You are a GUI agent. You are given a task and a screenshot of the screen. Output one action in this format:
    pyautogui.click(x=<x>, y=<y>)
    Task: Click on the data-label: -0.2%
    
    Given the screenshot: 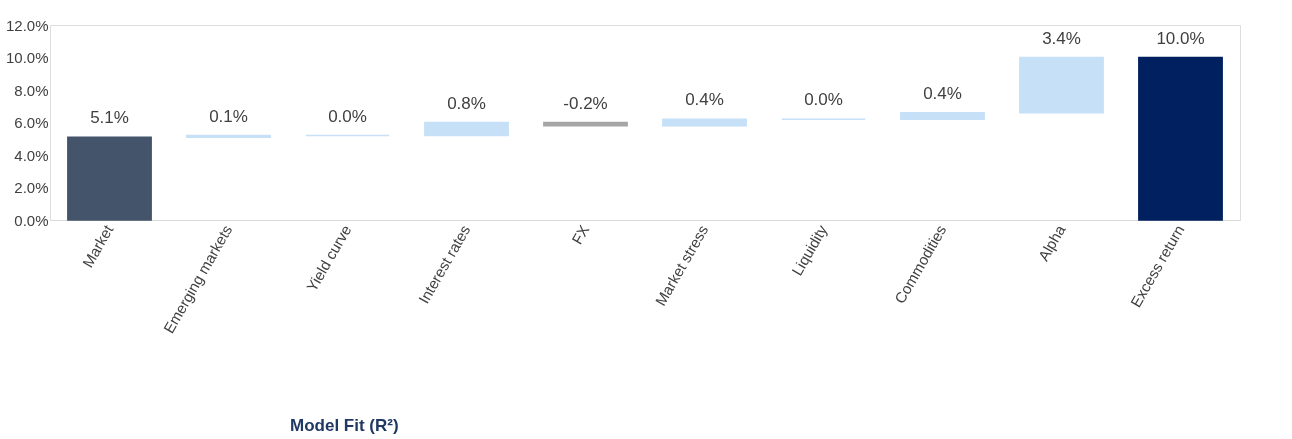 What is the action you would take?
    pyautogui.click(x=585, y=103)
    